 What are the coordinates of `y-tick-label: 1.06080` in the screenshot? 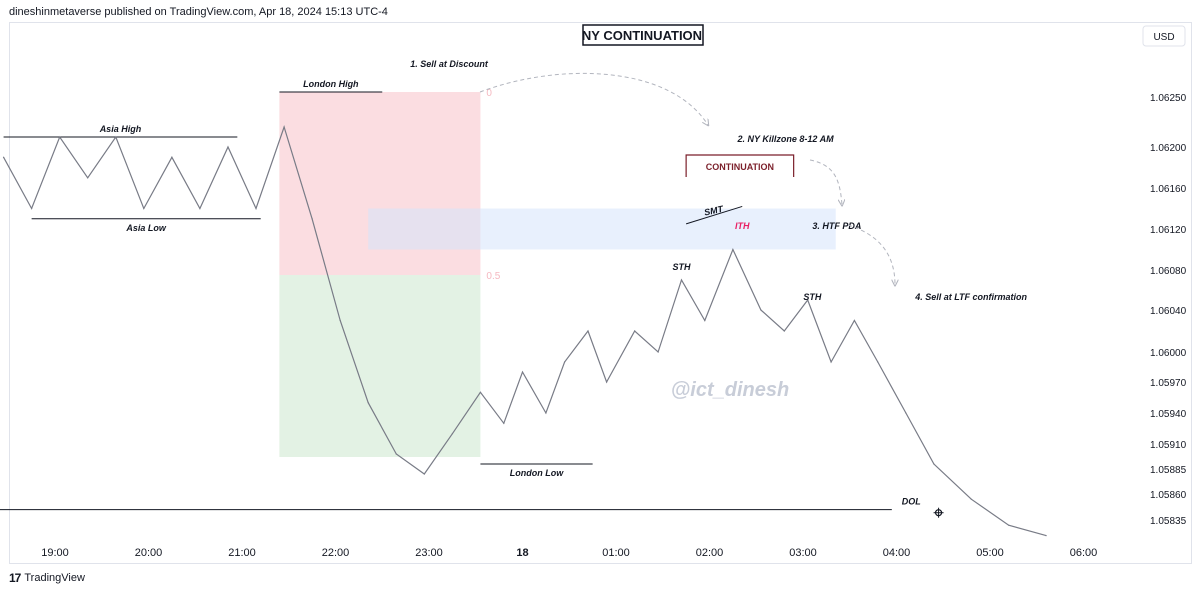 It's located at (1168, 271).